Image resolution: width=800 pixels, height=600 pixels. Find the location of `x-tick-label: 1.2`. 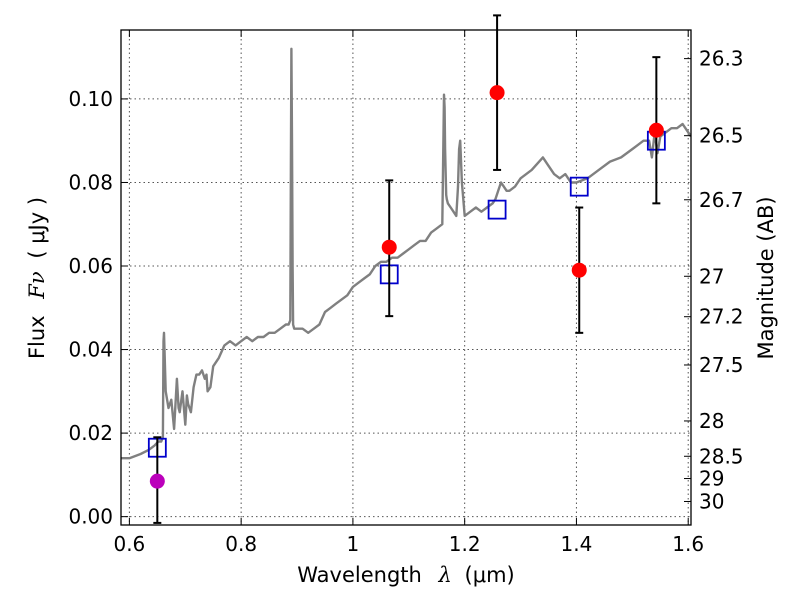

x-tick-label: 1.2 is located at coordinates (465, 544).